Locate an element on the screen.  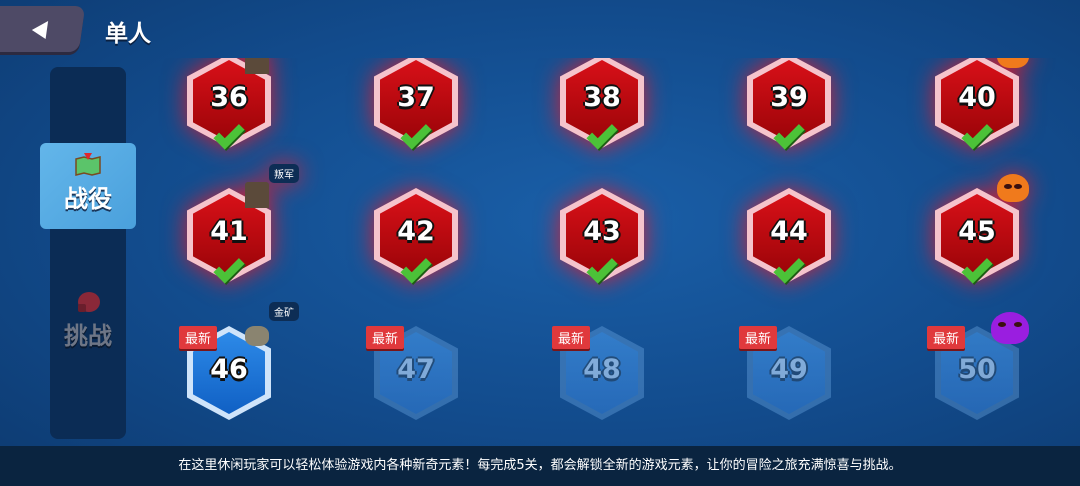
level-45: 45 is located at coordinates (982, 229).